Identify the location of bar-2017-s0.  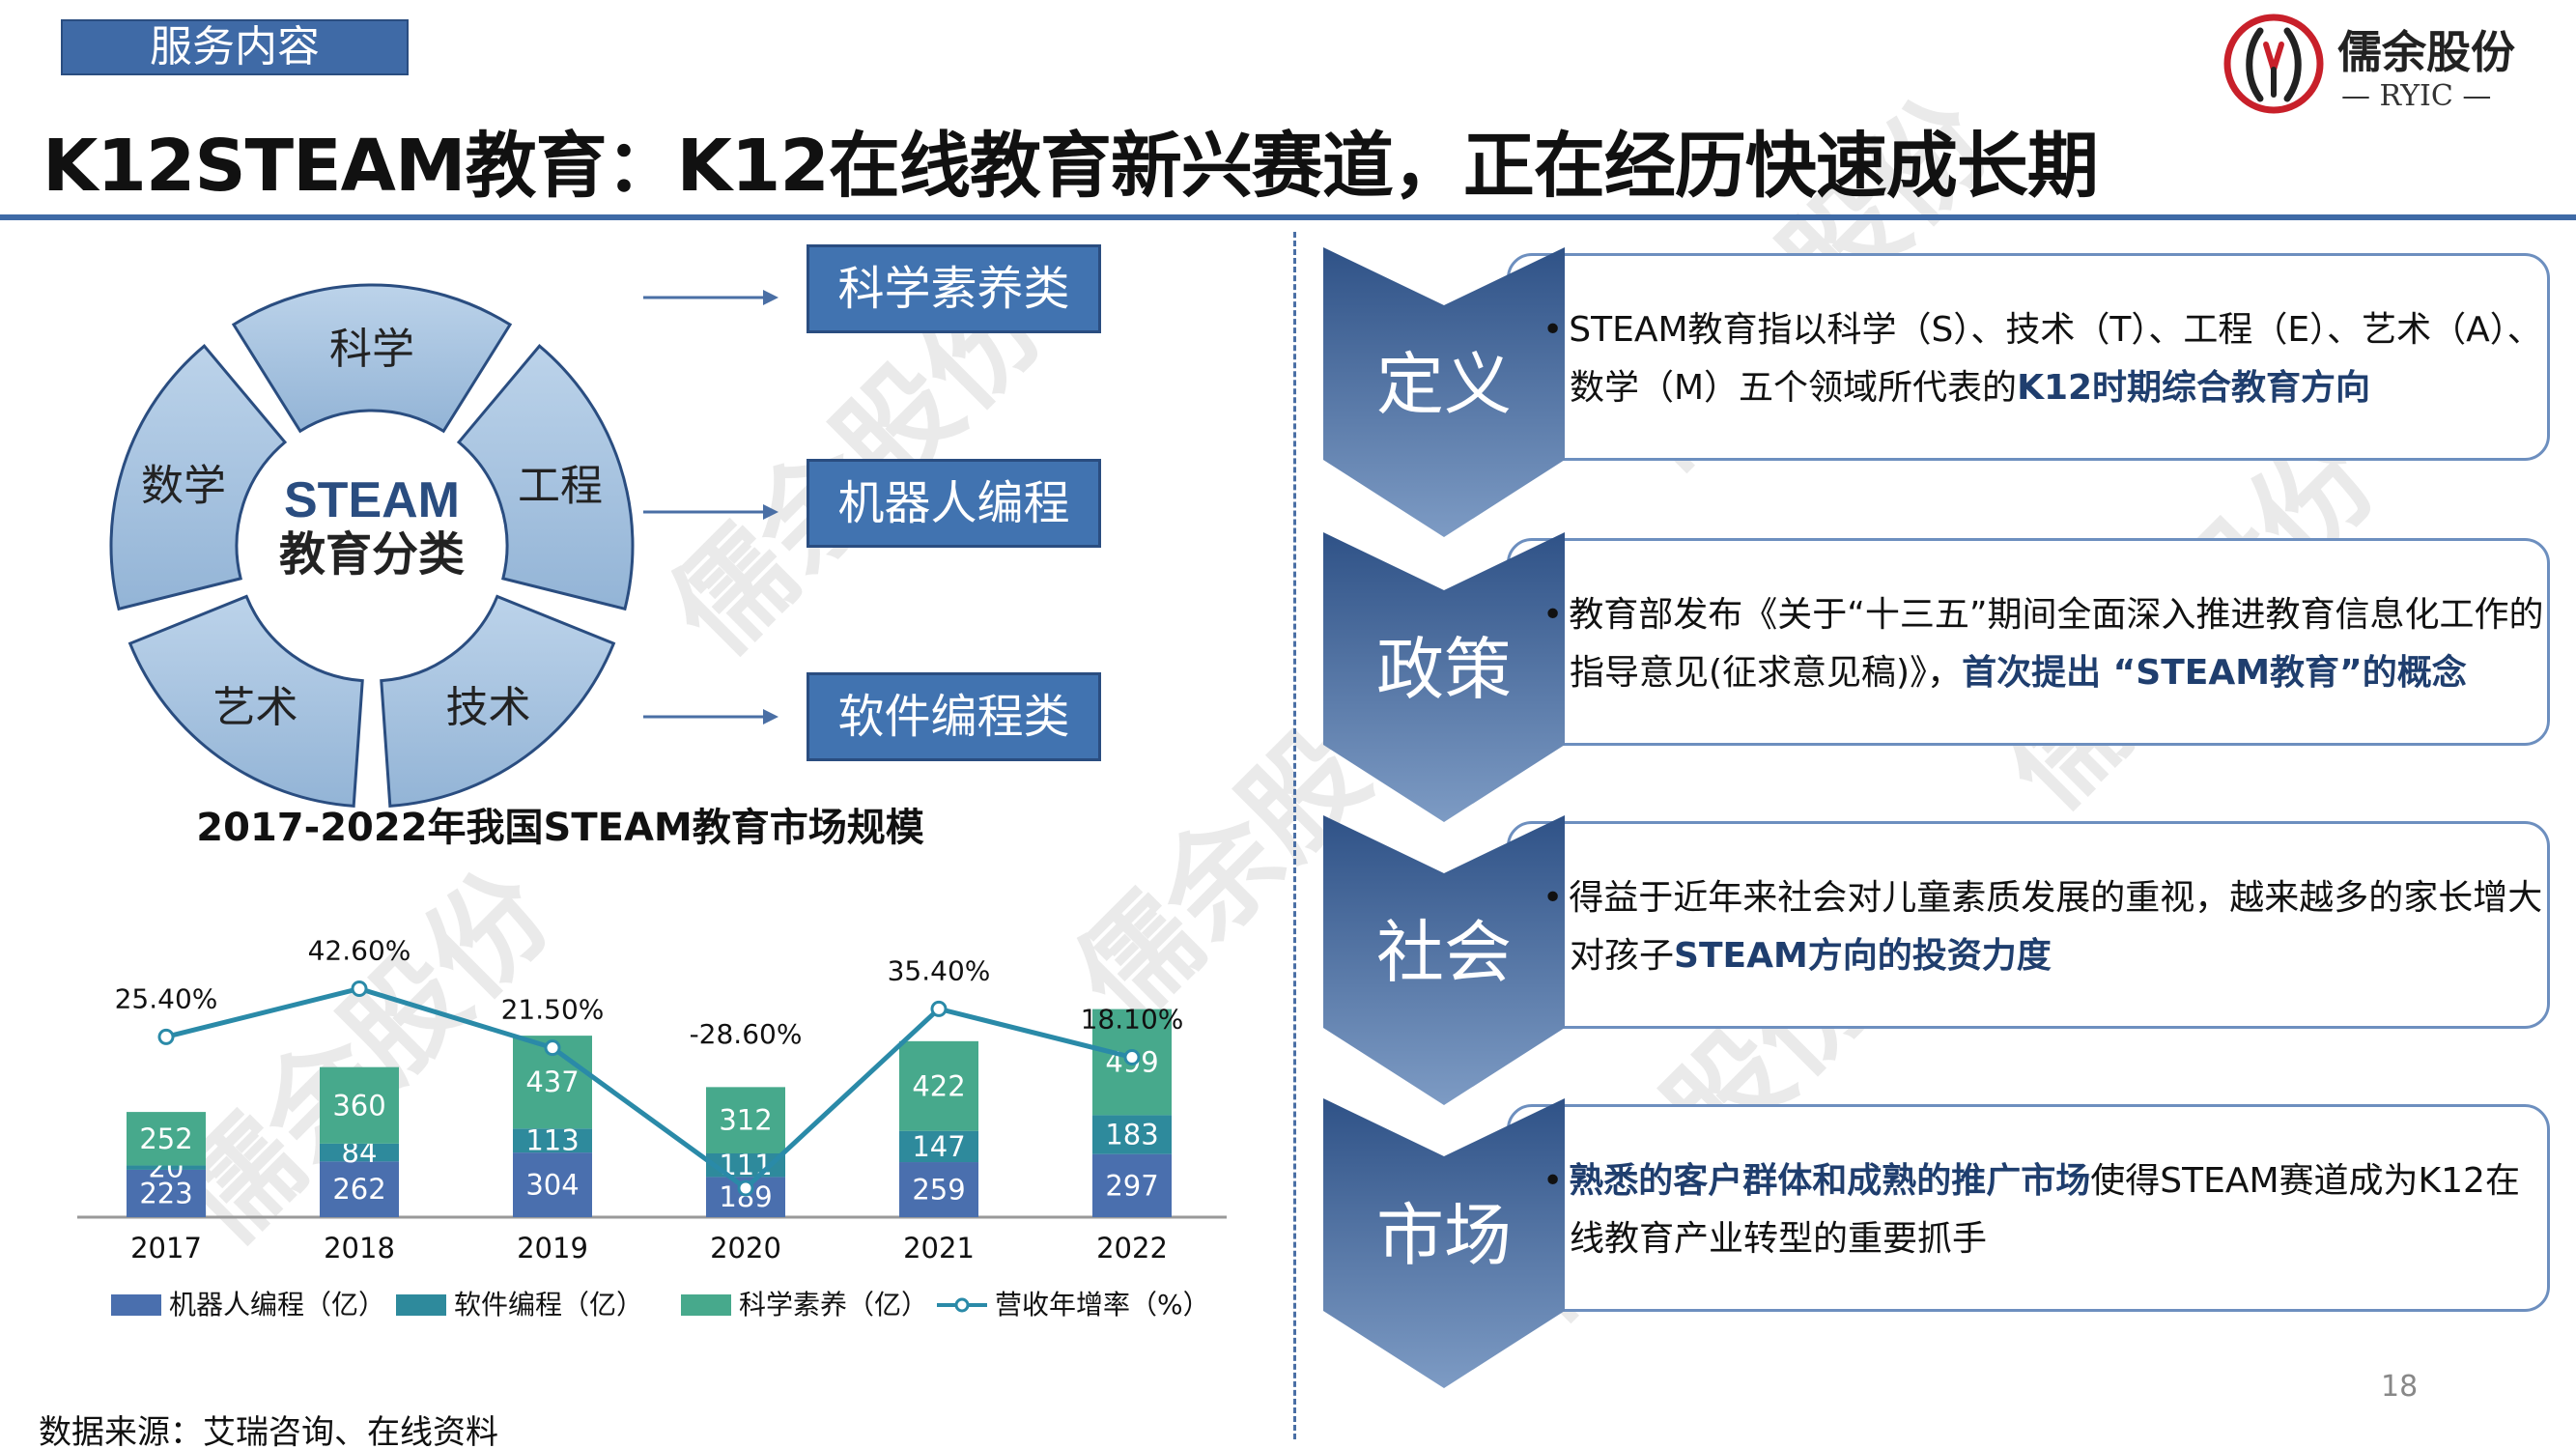
(166, 1193).